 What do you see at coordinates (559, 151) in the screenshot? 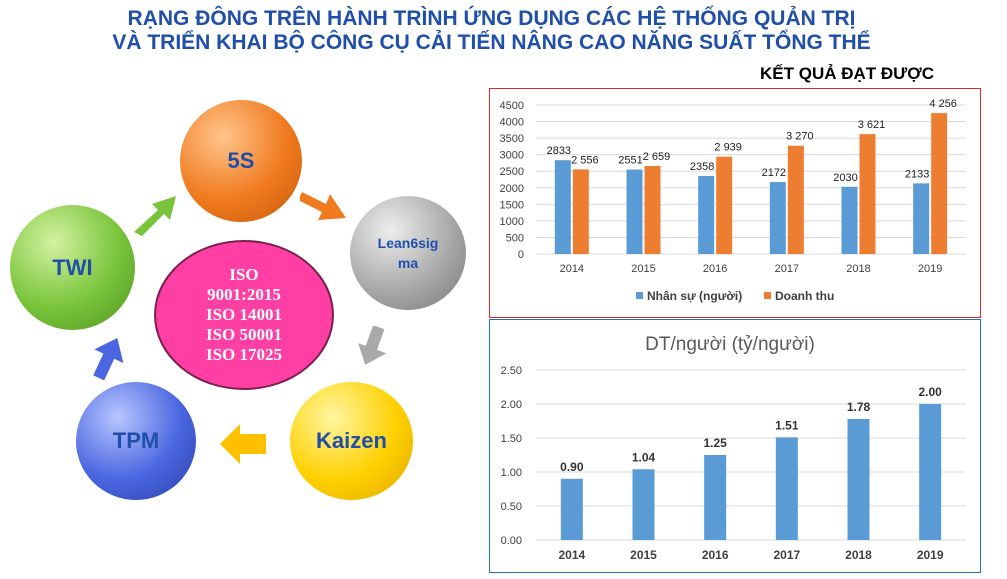
I see `data-label: 2833` at bounding box center [559, 151].